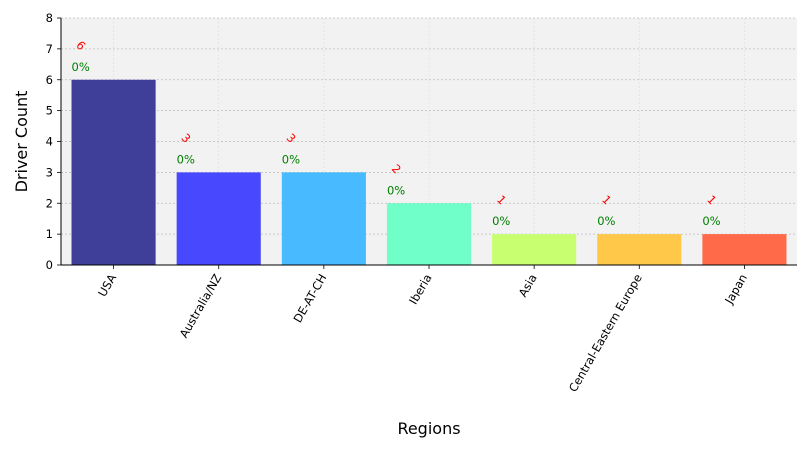  What do you see at coordinates (323, 218) in the screenshot?
I see `bar-de-at-ch` at bounding box center [323, 218].